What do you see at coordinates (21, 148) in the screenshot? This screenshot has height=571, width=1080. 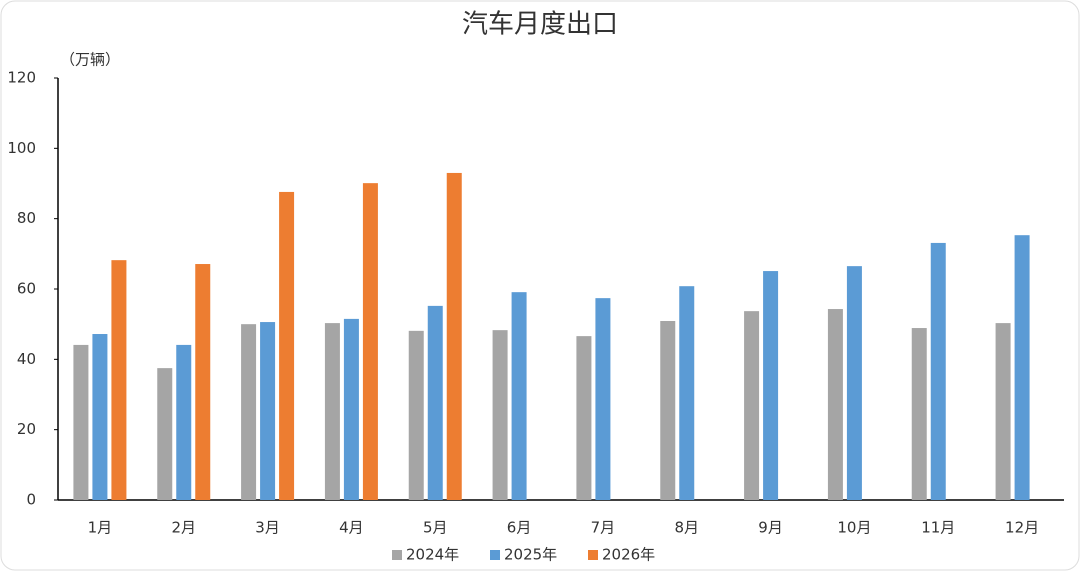 I see `y-tick-label: 100` at bounding box center [21, 148].